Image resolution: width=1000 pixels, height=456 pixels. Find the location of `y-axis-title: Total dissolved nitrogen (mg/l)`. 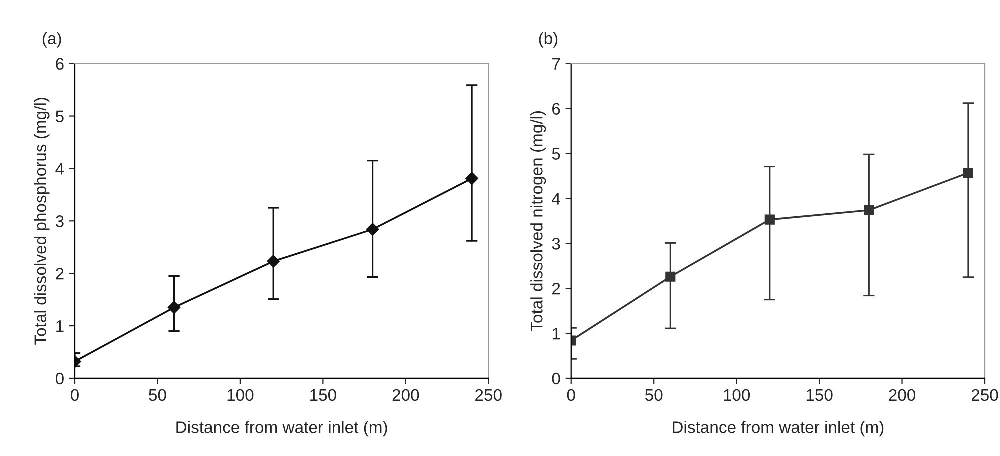

y-axis-title: Total dissolved nitrogen (mg/l) is located at coordinates (538, 221).